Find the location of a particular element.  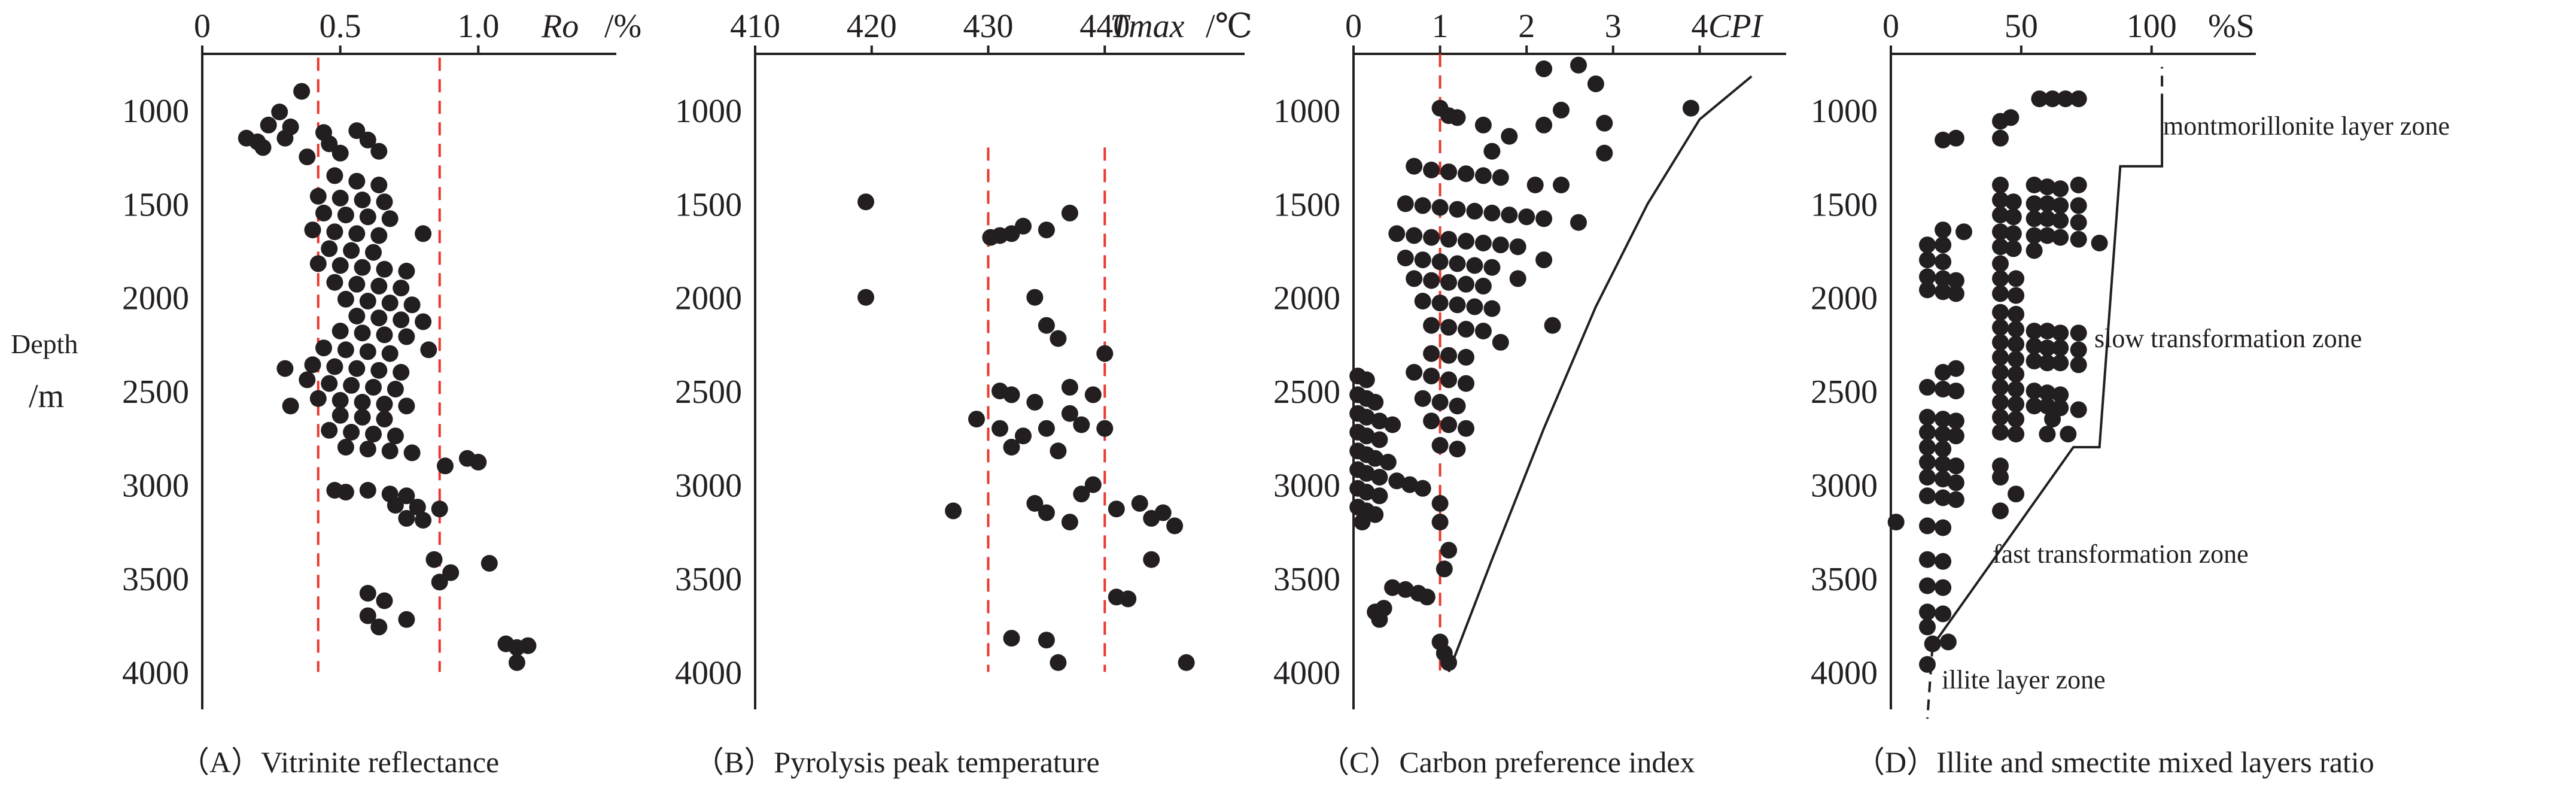

x-tick-label: 1.0 is located at coordinates (478, 26).